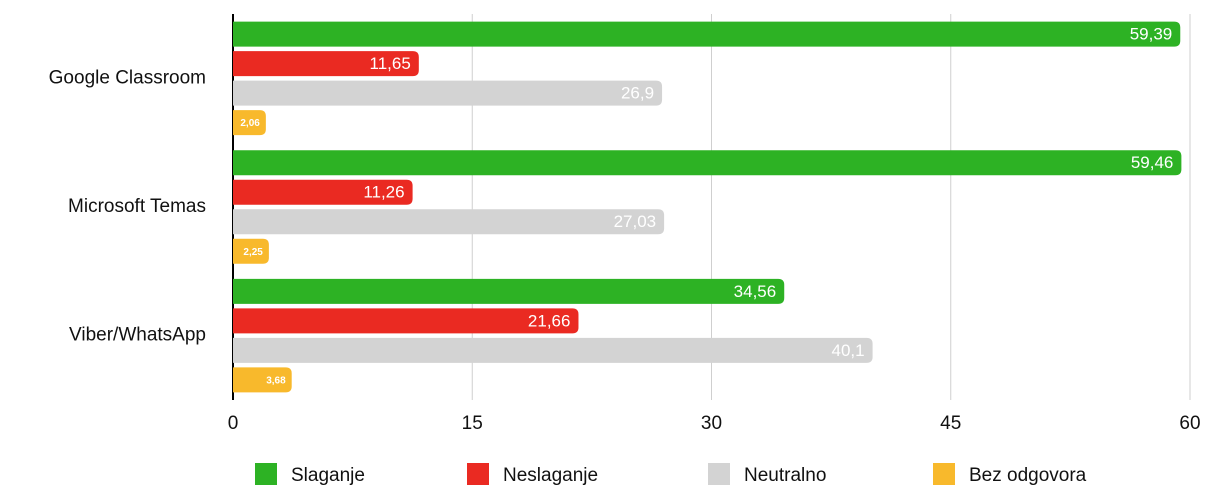 Image resolution: width=1210 pixels, height=492 pixels. Describe the element at coordinates (390, 63) in the screenshot. I see `value-label: 11,65` at that location.